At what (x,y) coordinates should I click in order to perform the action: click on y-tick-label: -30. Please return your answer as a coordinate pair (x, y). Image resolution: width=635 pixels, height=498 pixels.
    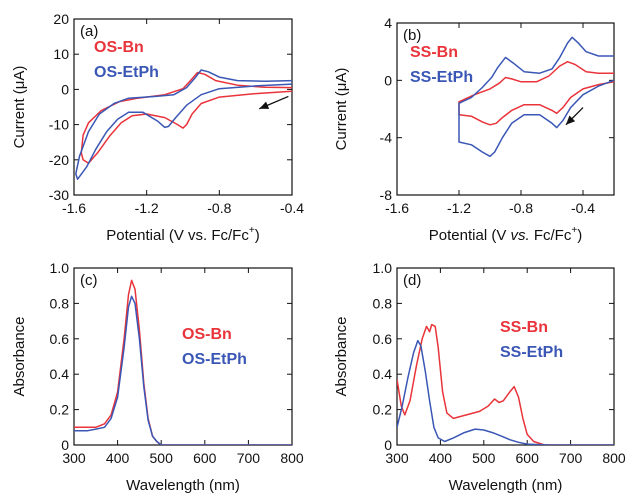
    Looking at the image, I should click on (59, 195).